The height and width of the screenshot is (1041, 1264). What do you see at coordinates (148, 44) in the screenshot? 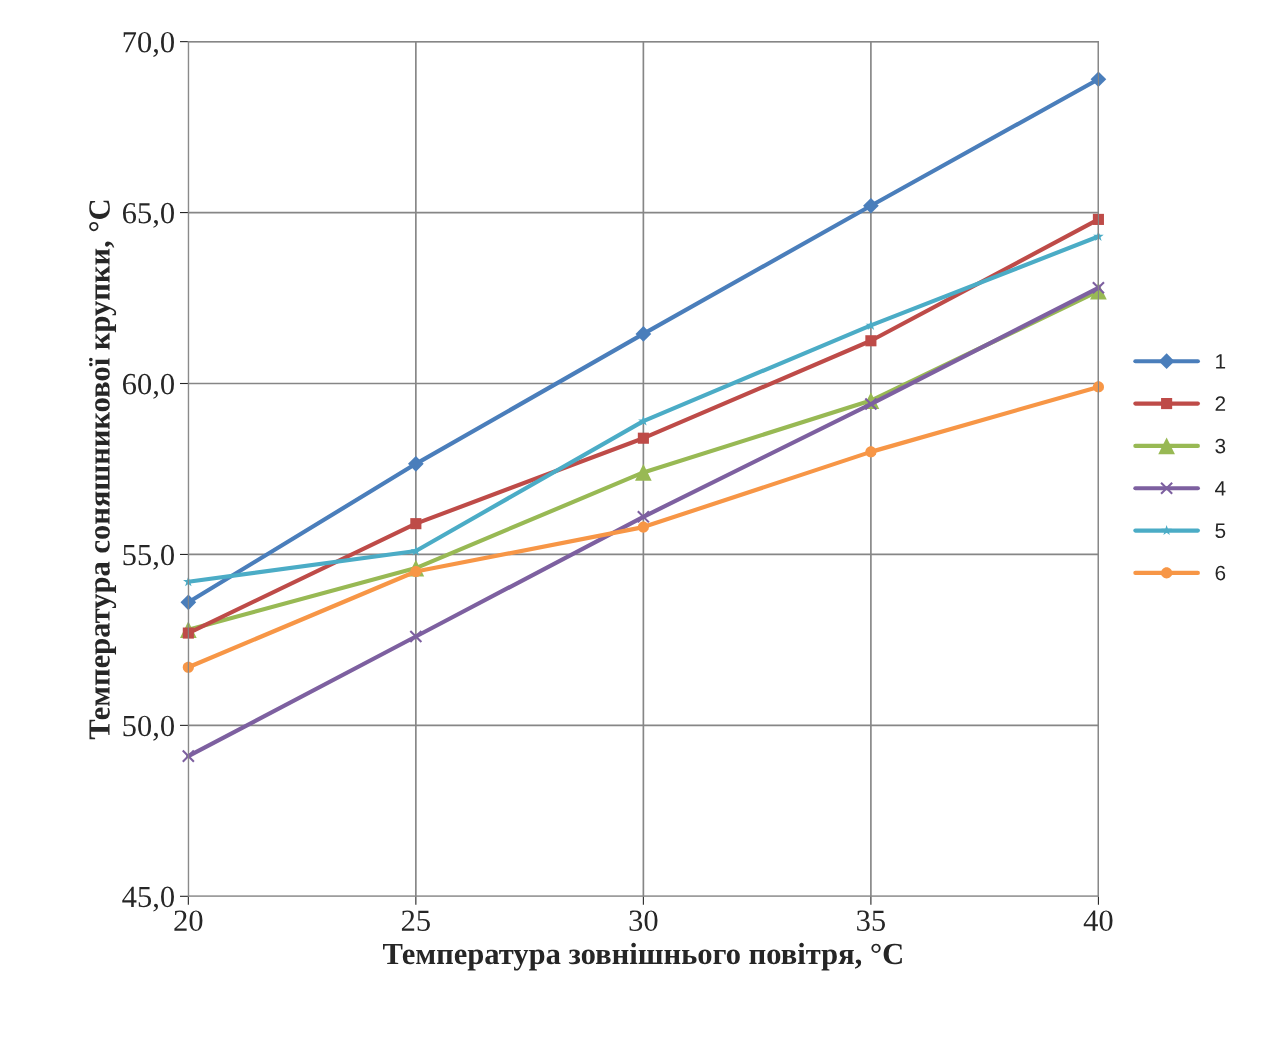
I see `y-tick-label: 70,0` at bounding box center [148, 44].